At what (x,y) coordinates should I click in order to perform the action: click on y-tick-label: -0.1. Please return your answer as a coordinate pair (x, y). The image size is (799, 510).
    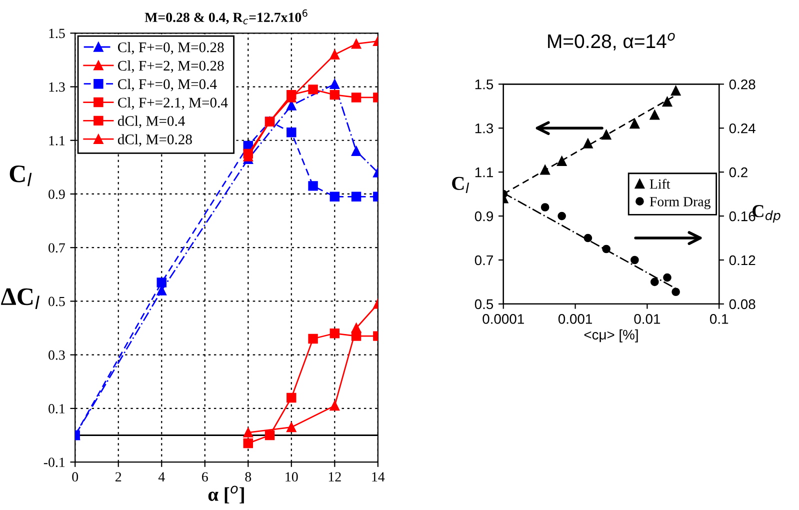
    Looking at the image, I should click on (54, 463).